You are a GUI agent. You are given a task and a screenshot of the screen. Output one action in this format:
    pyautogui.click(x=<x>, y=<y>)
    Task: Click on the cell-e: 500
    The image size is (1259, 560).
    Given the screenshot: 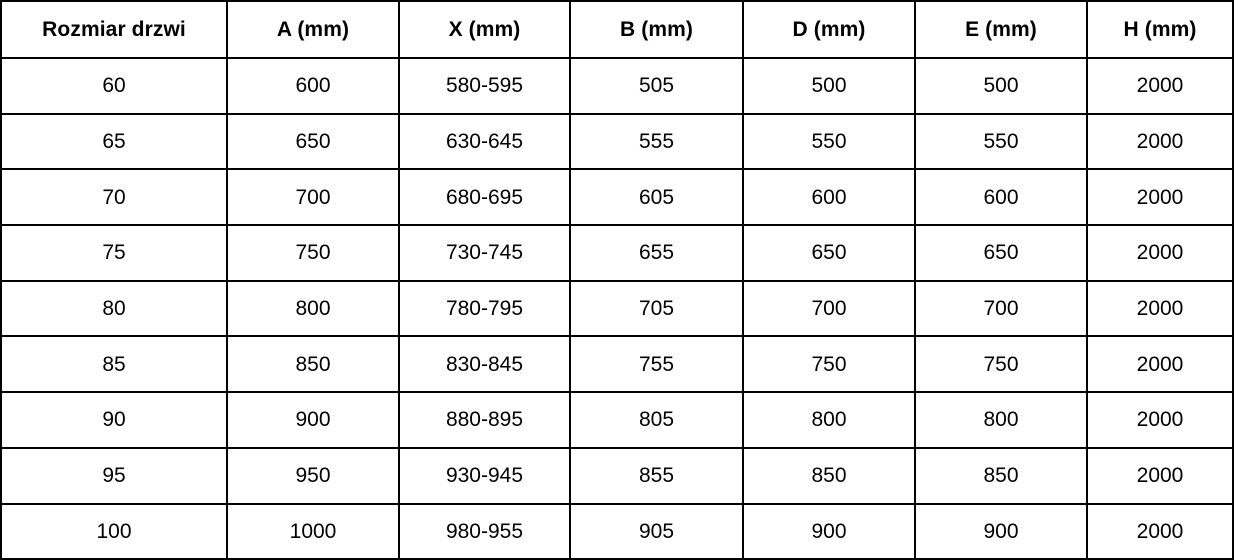 What is the action you would take?
    pyautogui.click(x=1001, y=86)
    